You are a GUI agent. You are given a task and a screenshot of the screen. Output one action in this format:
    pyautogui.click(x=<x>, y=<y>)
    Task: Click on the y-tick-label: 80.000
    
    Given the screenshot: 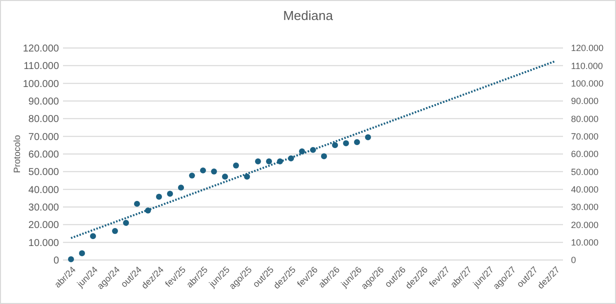 What is the action you would take?
    pyautogui.click(x=44, y=120)
    